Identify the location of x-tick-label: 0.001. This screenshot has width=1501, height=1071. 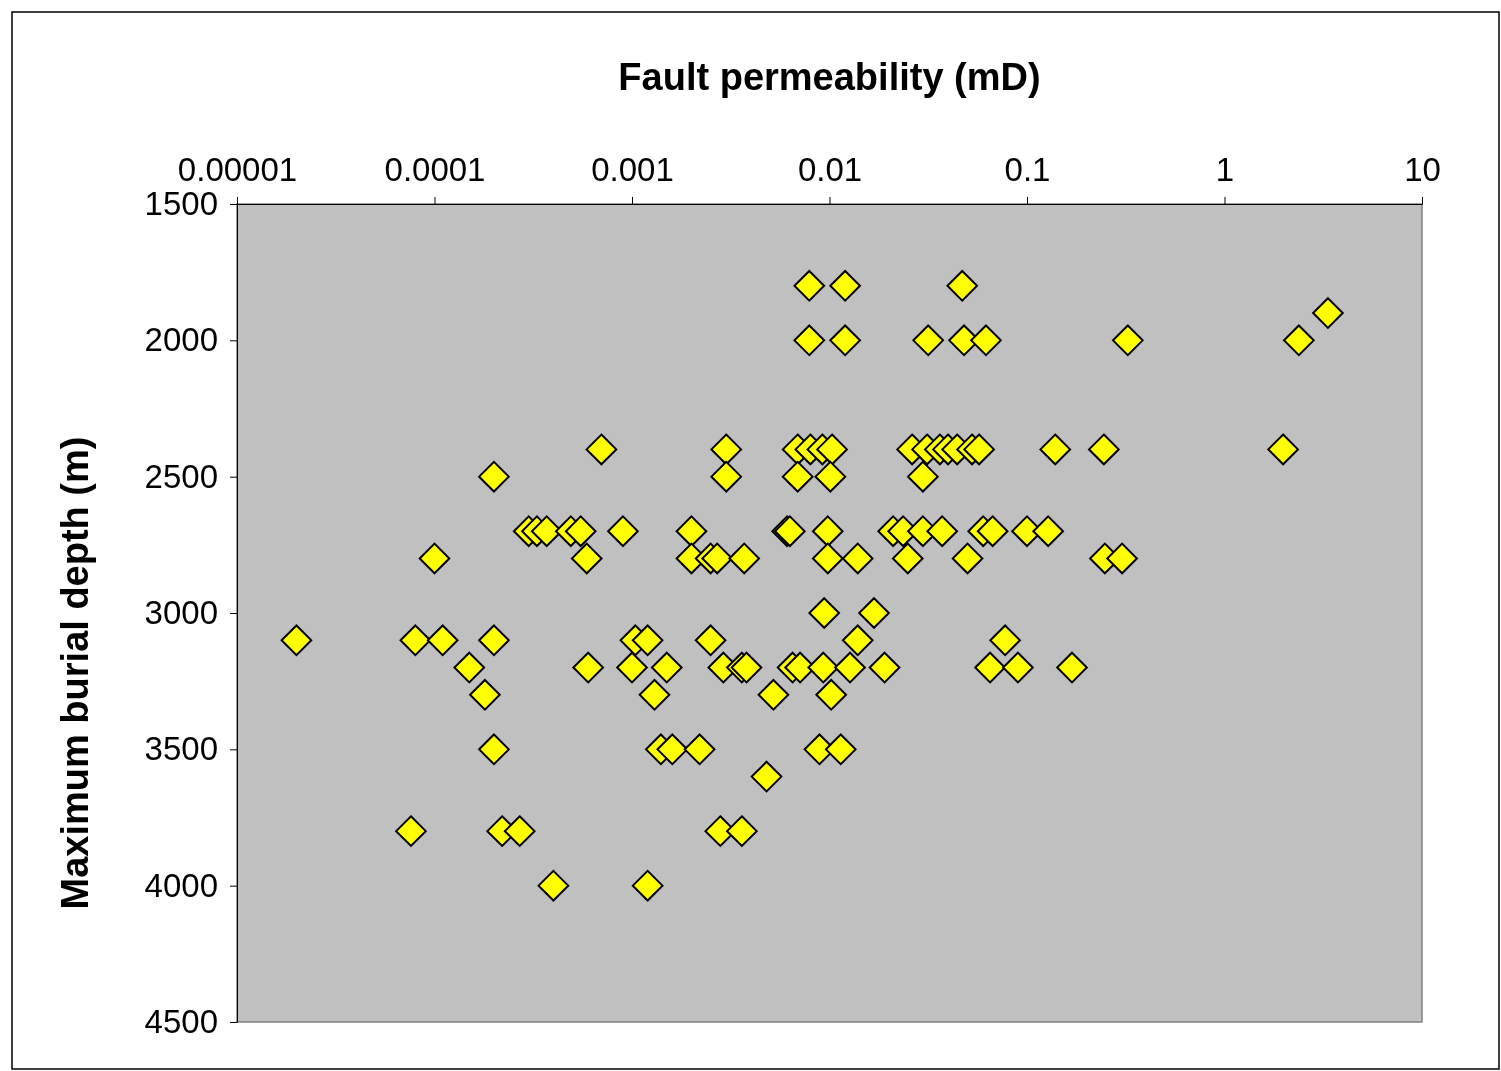
(632, 169).